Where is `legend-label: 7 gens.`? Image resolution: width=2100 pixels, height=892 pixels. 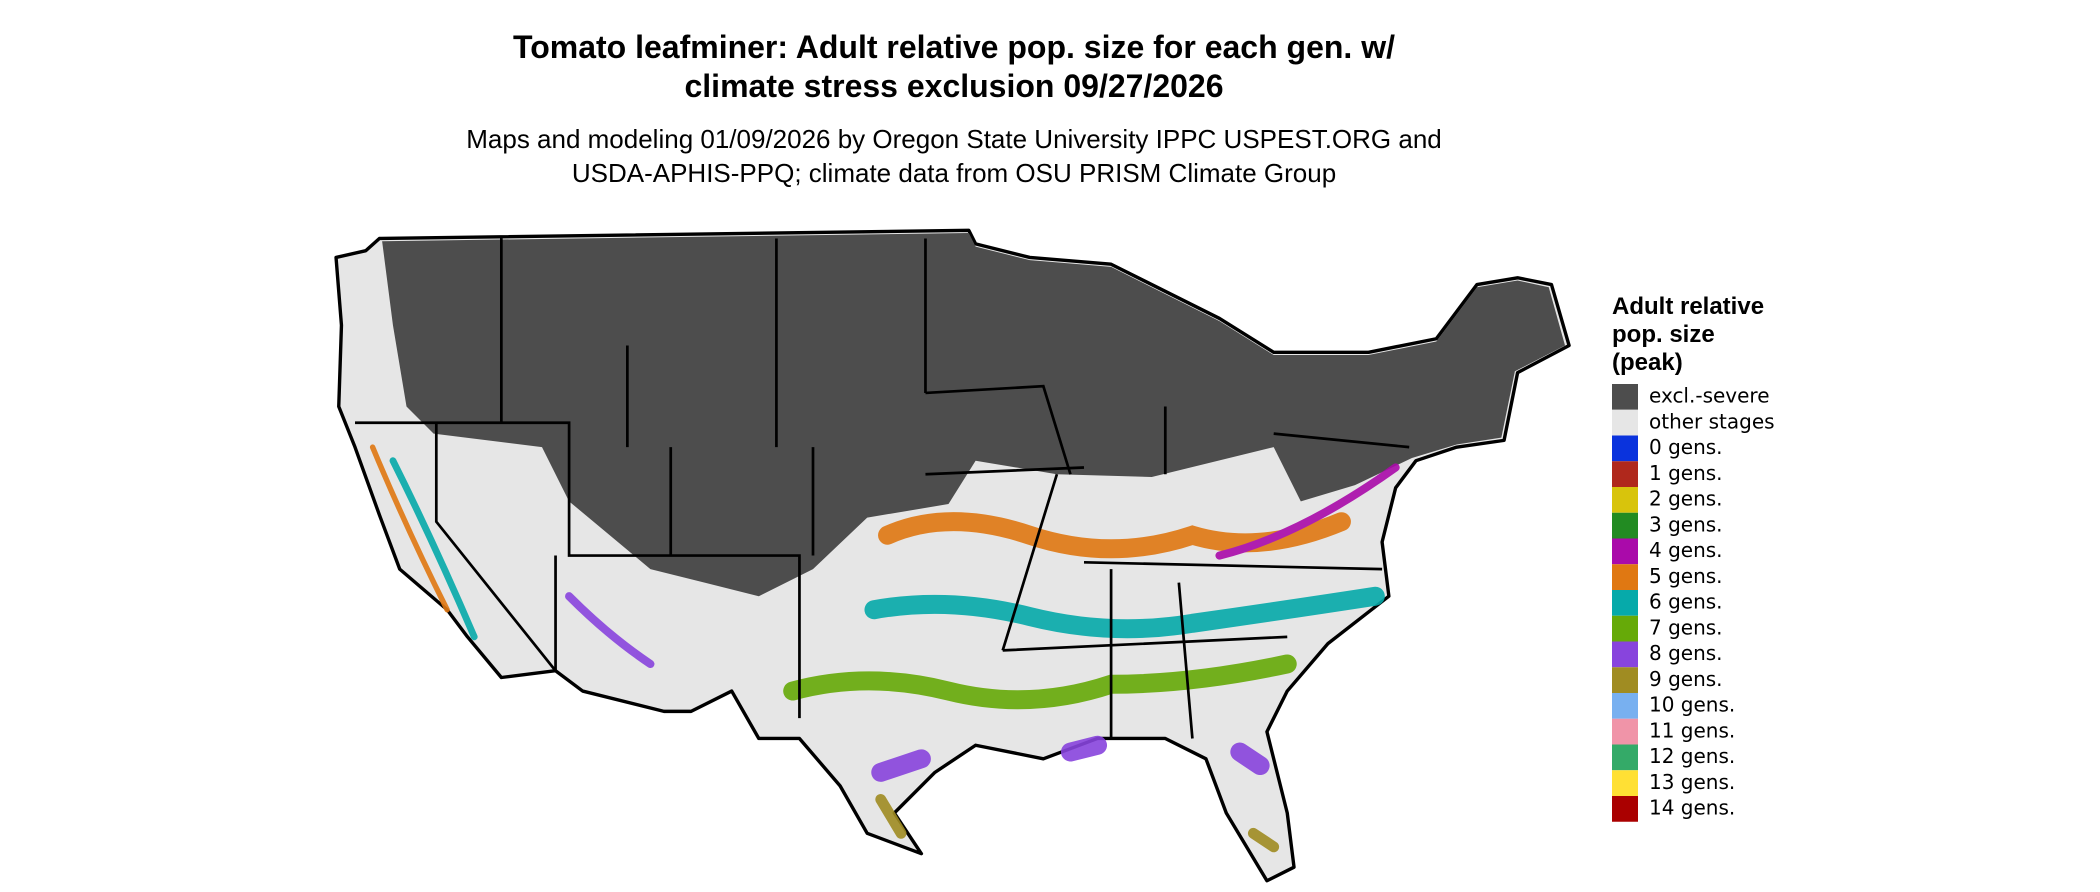 legend-label: 7 gens. is located at coordinates (1686, 627).